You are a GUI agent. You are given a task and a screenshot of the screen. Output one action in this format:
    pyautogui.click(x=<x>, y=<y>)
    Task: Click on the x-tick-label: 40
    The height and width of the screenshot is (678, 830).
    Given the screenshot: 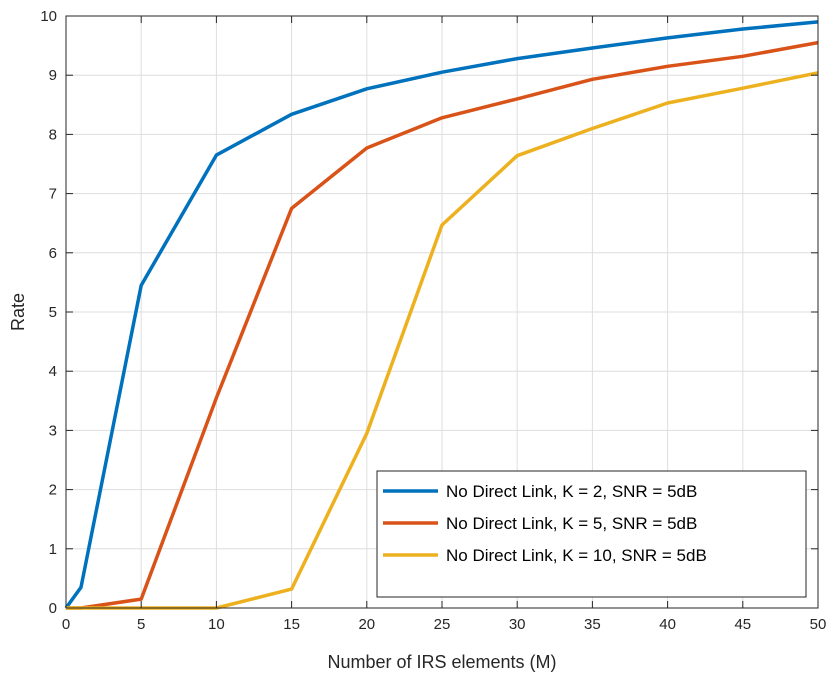 What is the action you would take?
    pyautogui.click(x=667, y=624)
    